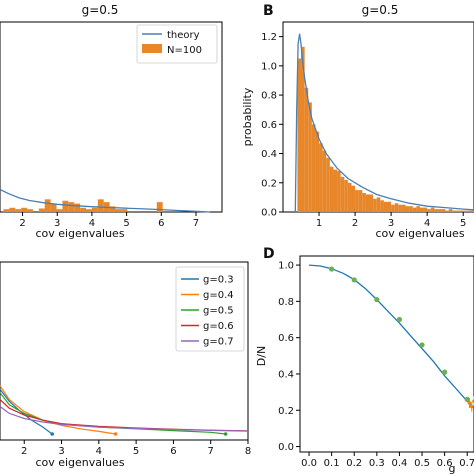 The height and width of the screenshot is (474, 474). What do you see at coordinates (269, 96) in the screenshot?
I see `y-tick-label: 0.8` at bounding box center [269, 96].